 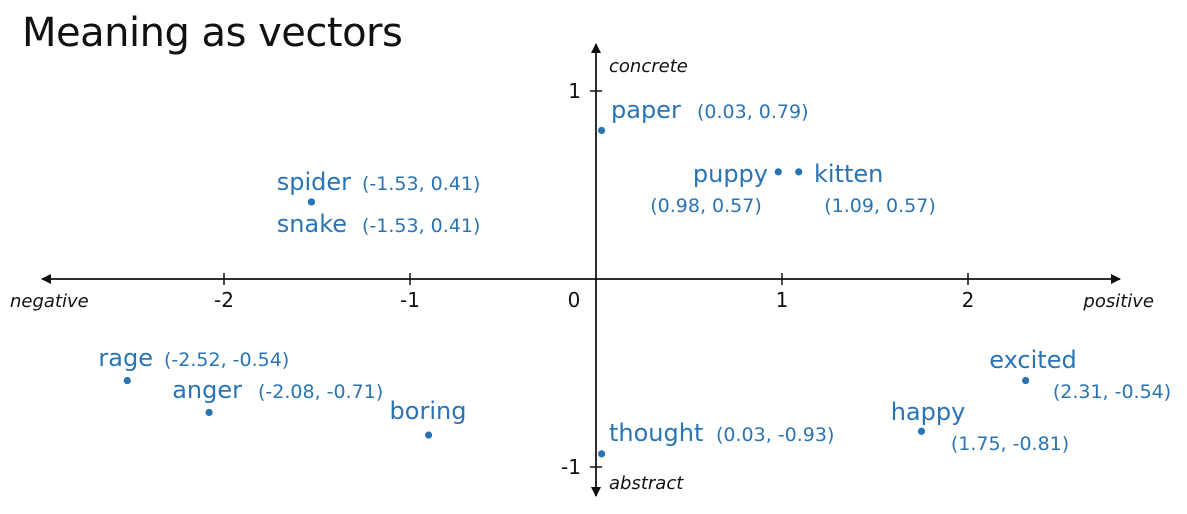 What do you see at coordinates (848, 174) in the screenshot?
I see `point-word-label: kitten` at bounding box center [848, 174].